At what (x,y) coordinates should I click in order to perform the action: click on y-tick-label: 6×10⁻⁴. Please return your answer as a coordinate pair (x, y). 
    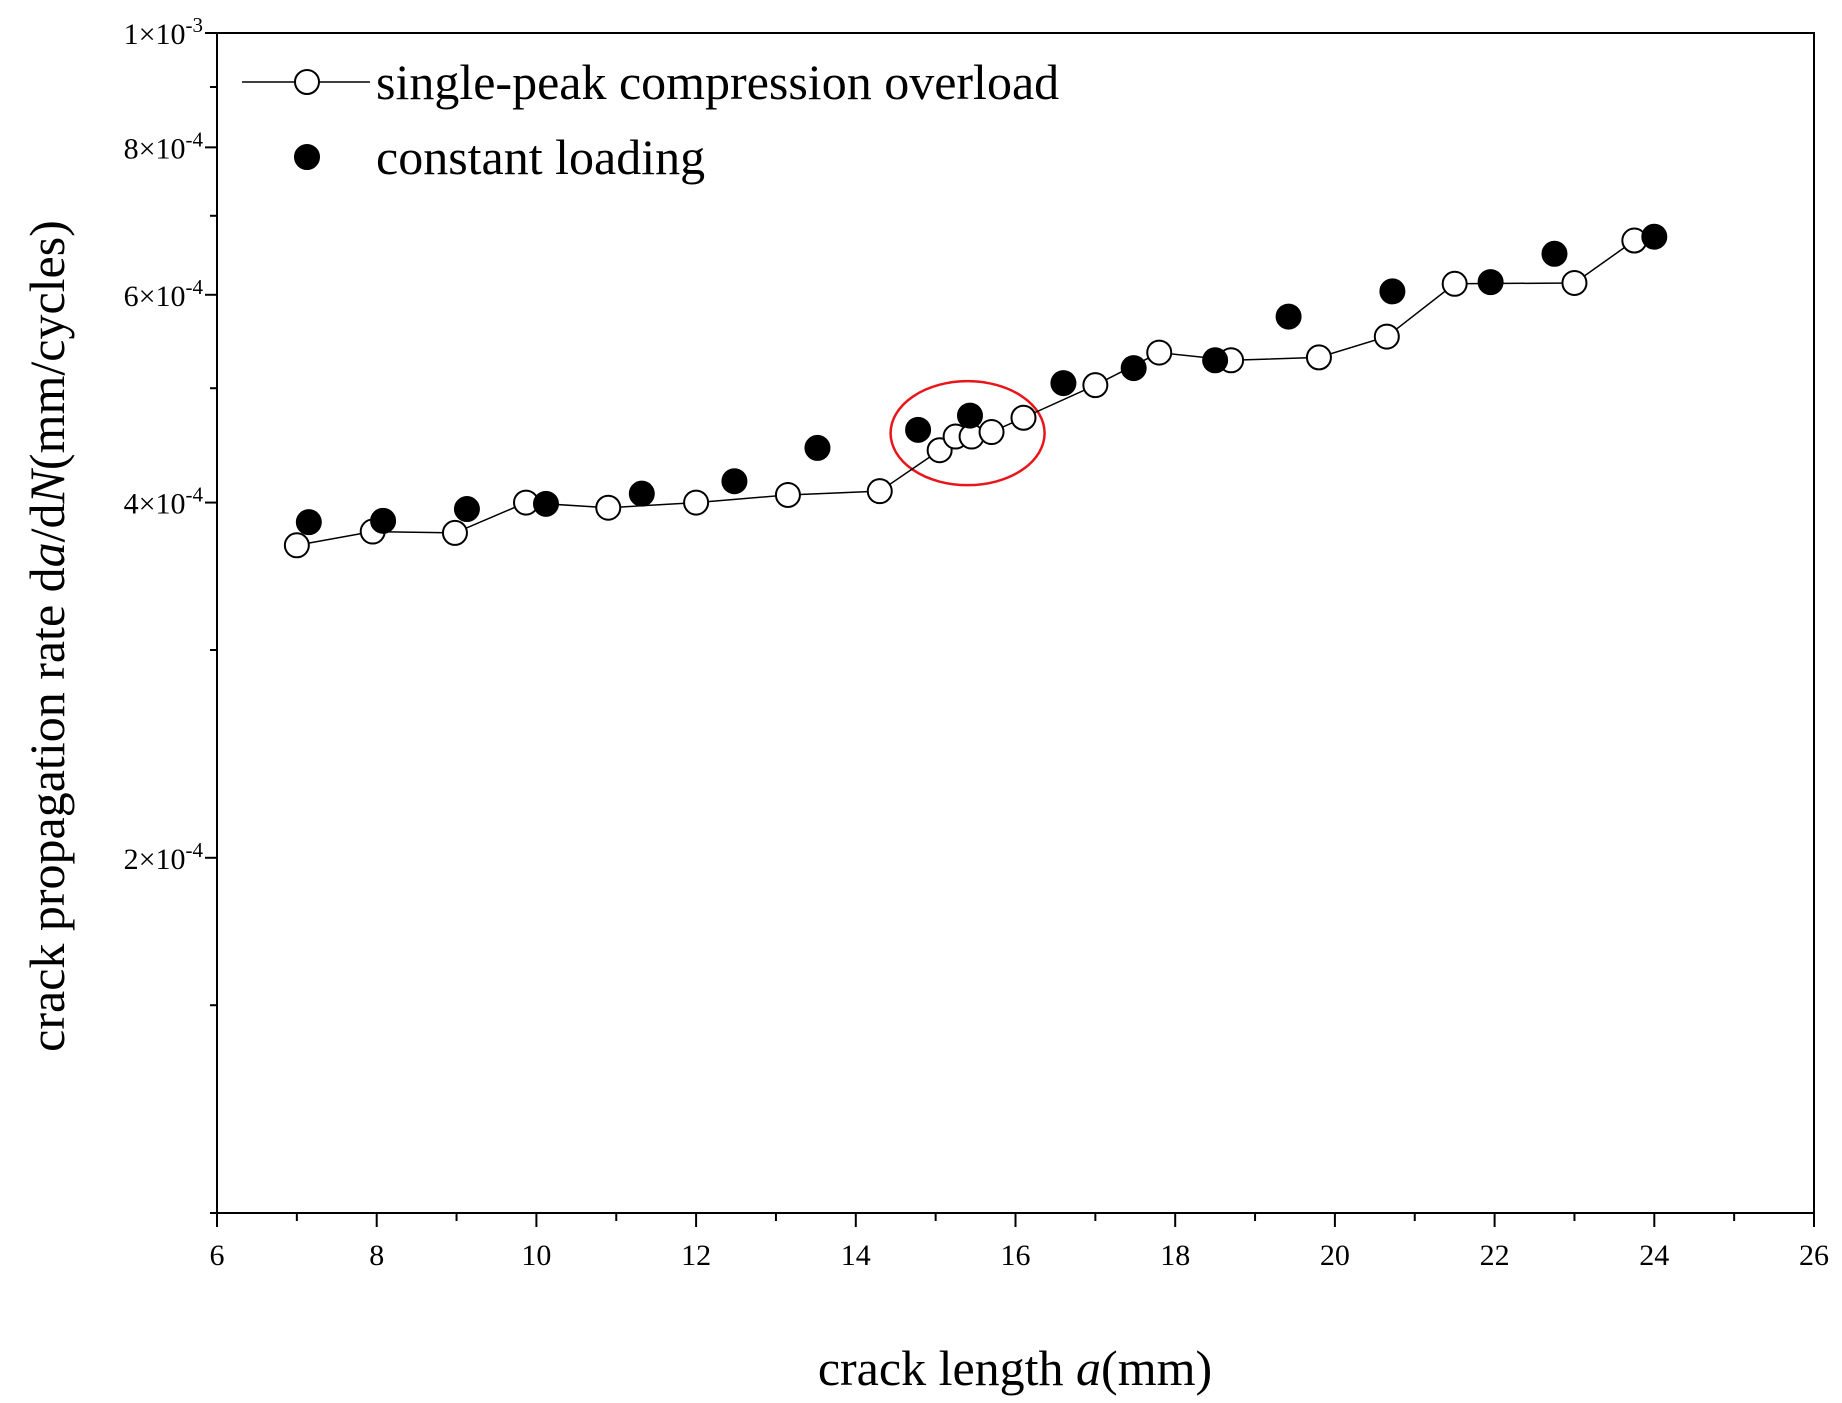
    Looking at the image, I should click on (164, 294).